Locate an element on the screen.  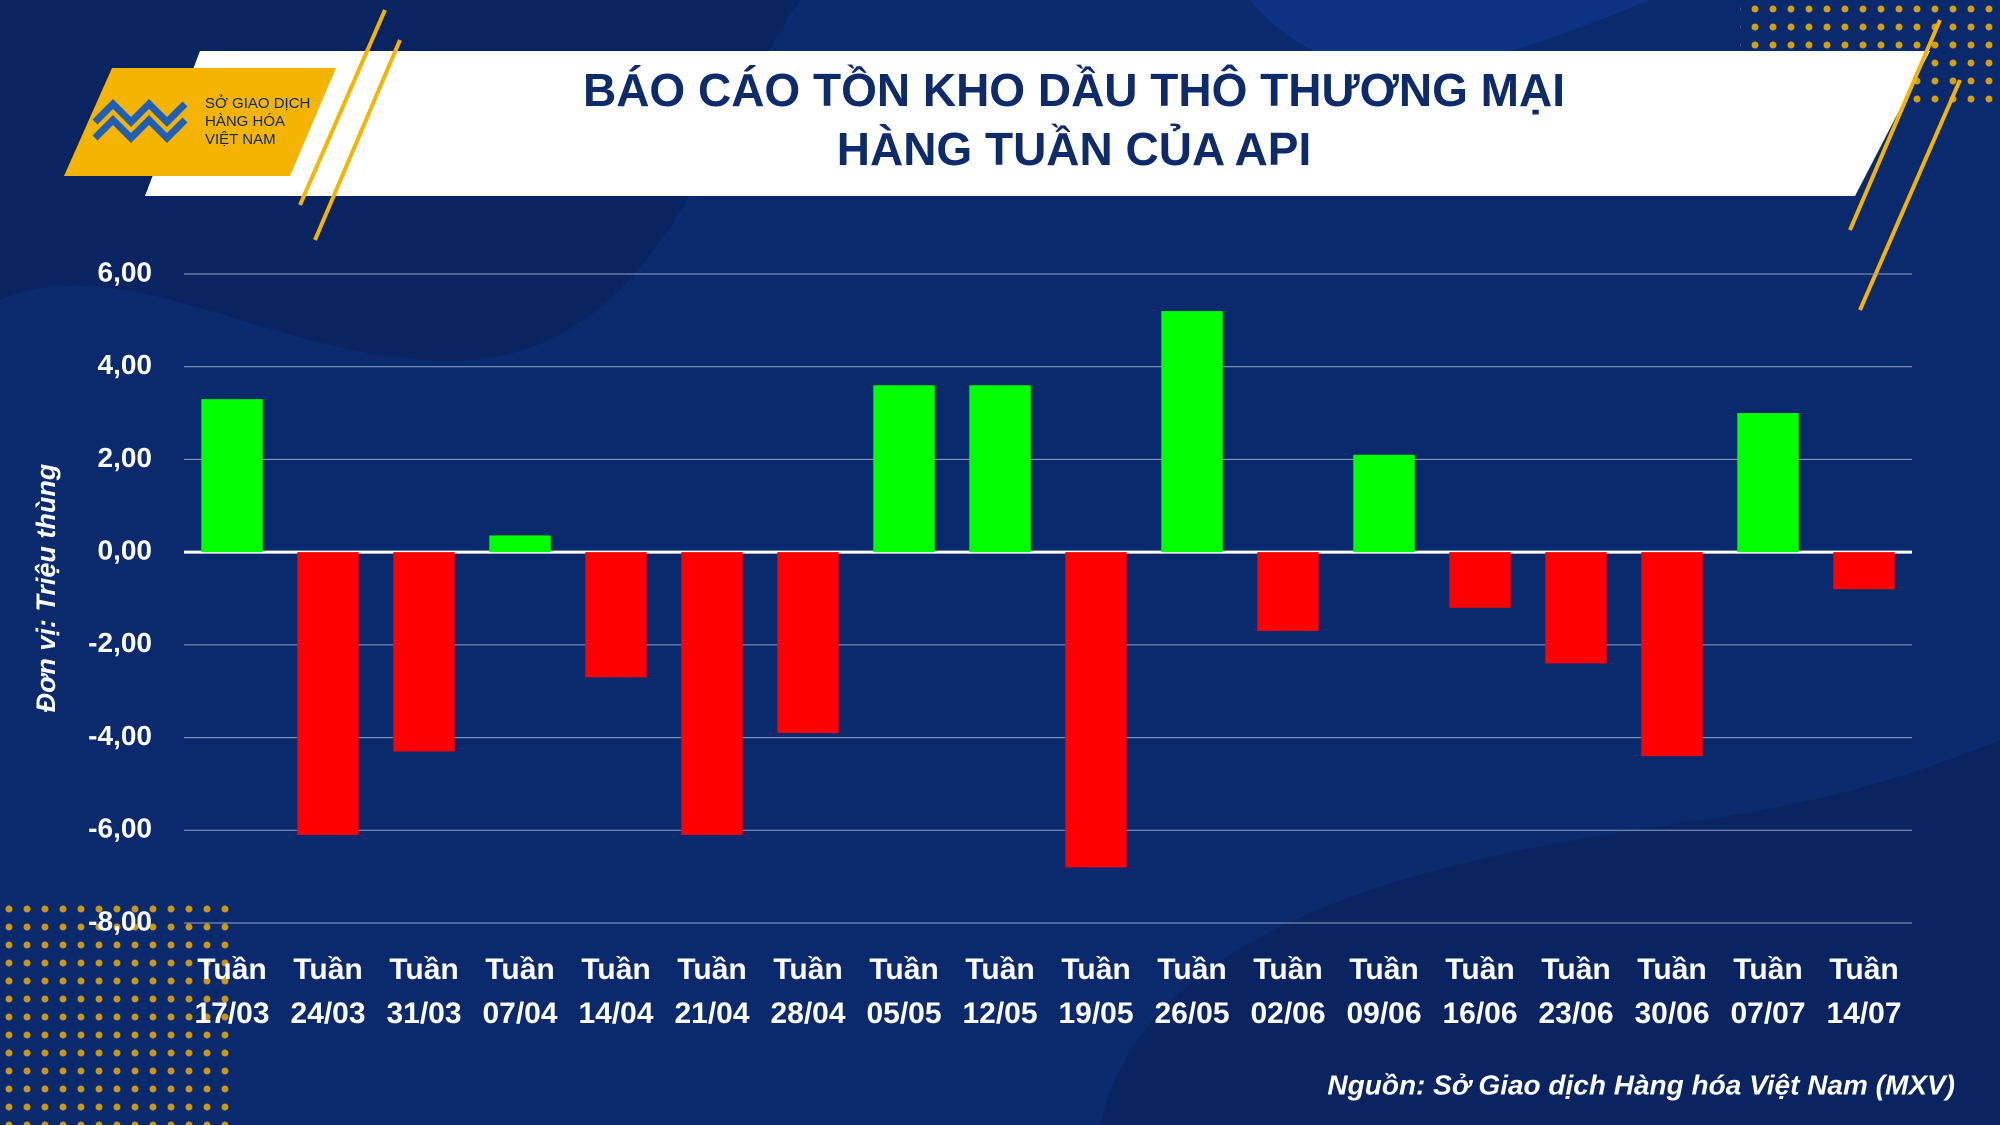
x-tick-label: Tuần 16/06 is located at coordinates (1480, 991).